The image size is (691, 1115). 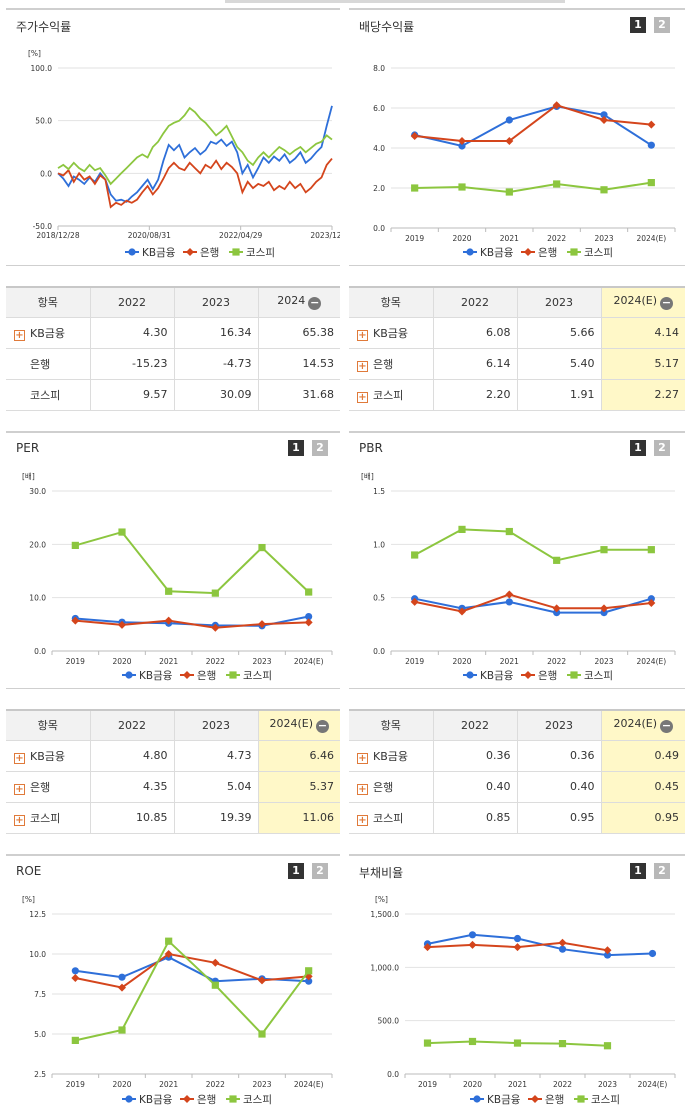 I want to click on cell: 0.36, so click(x=474, y=756).